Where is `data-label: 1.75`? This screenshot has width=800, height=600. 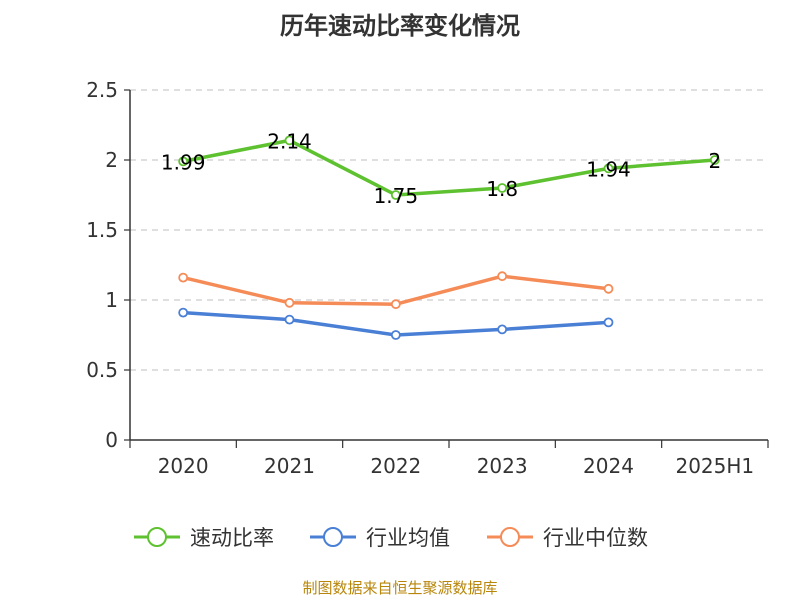 data-label: 1.75 is located at coordinates (396, 196).